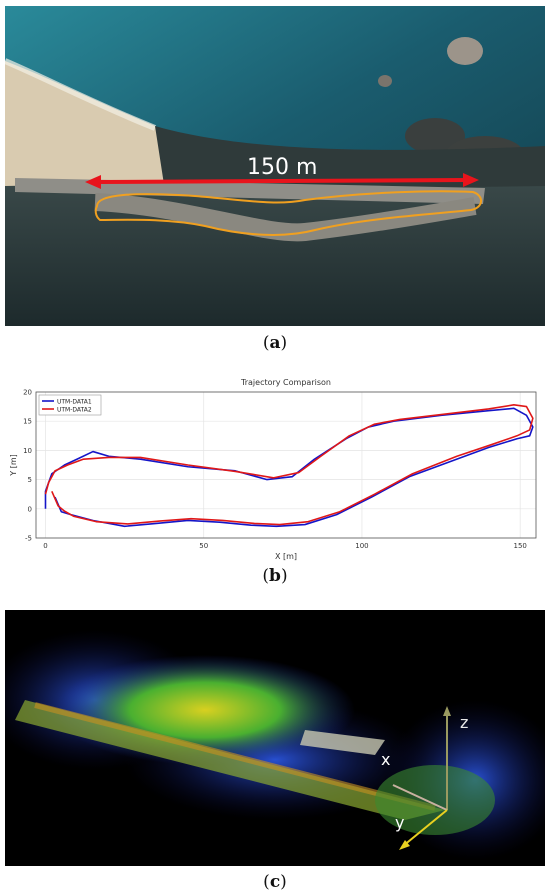 The image size is (550, 896). I want to click on y-tick-label: 0, so click(30, 509).